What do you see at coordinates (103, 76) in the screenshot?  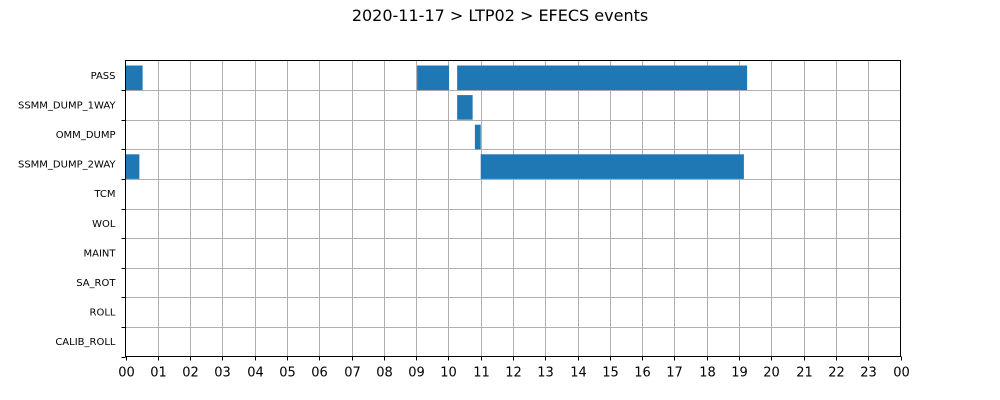 I see `y-category-label: PASS` at bounding box center [103, 76].